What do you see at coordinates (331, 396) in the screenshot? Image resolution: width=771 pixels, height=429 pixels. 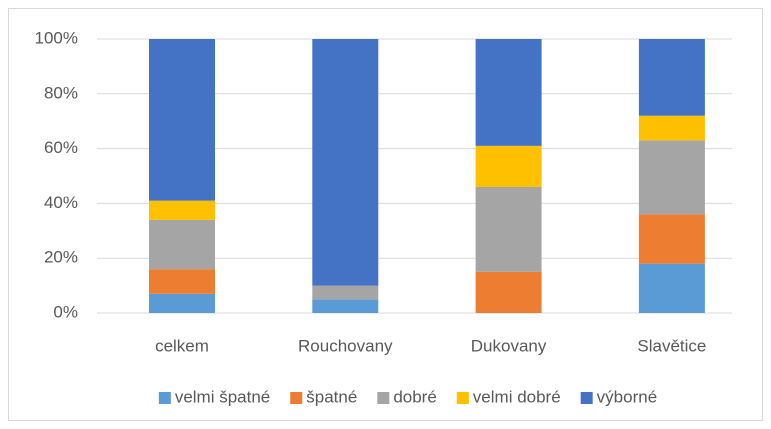 I see `legend-label: špatné` at bounding box center [331, 396].